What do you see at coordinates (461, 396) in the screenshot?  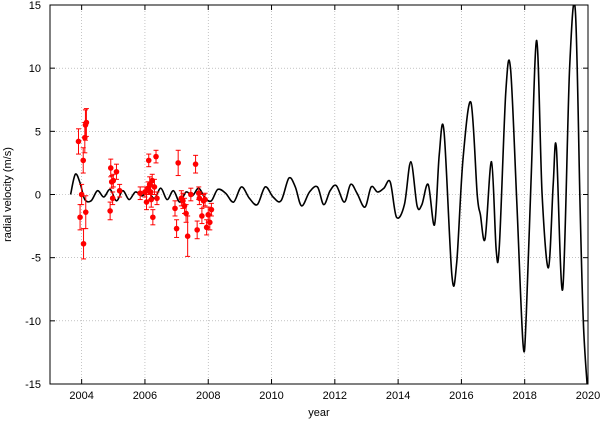 I see `x-tick-label: 2016` at bounding box center [461, 396].